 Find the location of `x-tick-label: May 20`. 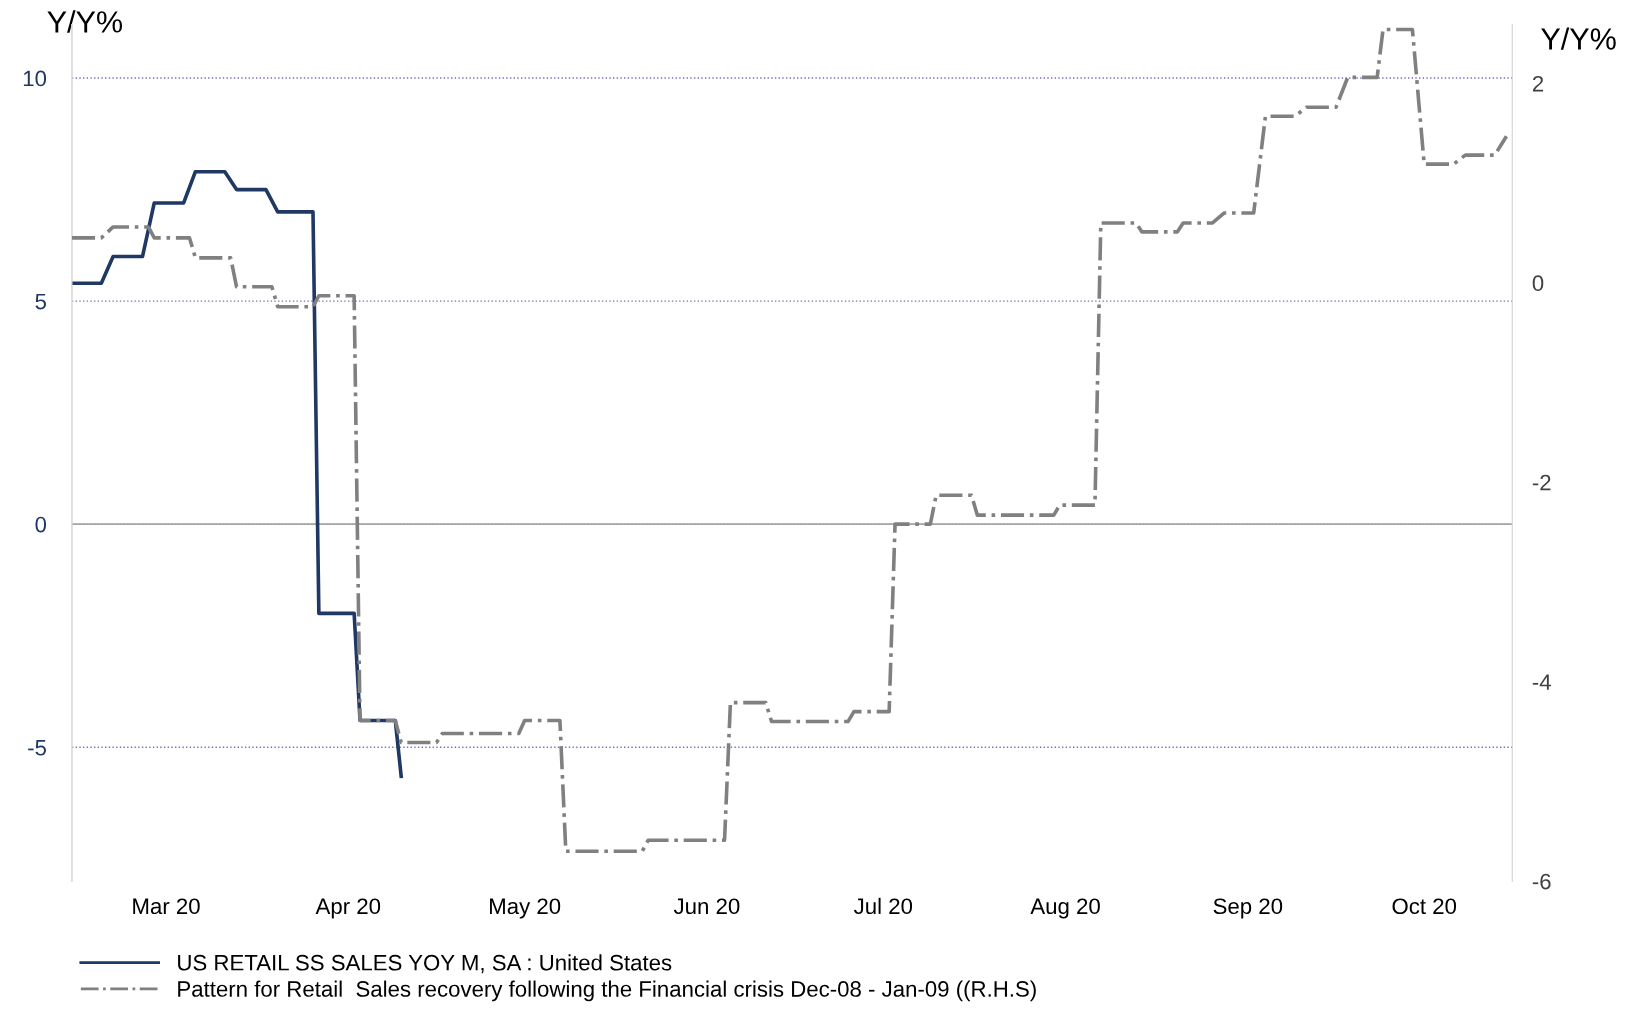

x-tick-label: May 20 is located at coordinates (525, 908).